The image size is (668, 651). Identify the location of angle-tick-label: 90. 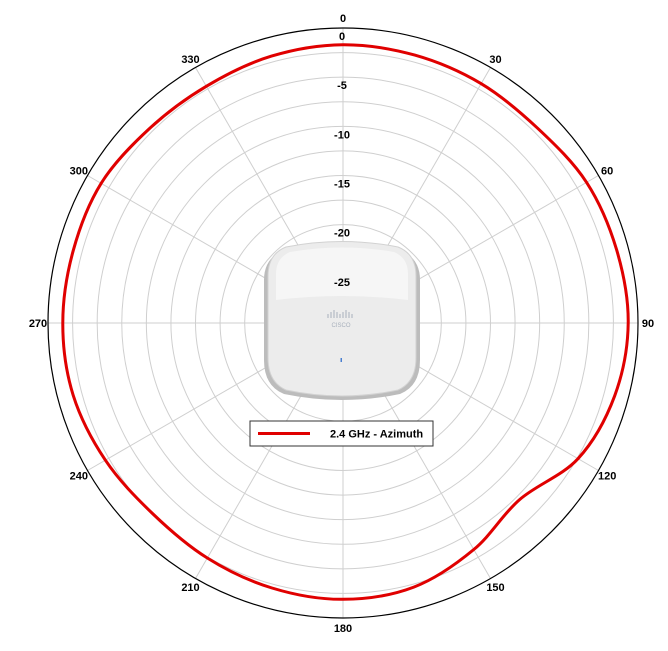
(648, 324).